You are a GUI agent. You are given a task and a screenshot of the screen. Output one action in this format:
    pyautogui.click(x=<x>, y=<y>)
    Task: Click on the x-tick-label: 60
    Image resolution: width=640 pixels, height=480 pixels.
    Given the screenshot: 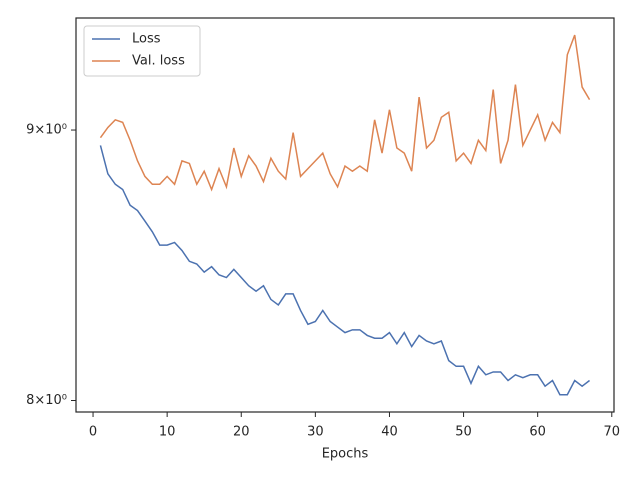 What is the action you would take?
    pyautogui.click(x=537, y=432)
    